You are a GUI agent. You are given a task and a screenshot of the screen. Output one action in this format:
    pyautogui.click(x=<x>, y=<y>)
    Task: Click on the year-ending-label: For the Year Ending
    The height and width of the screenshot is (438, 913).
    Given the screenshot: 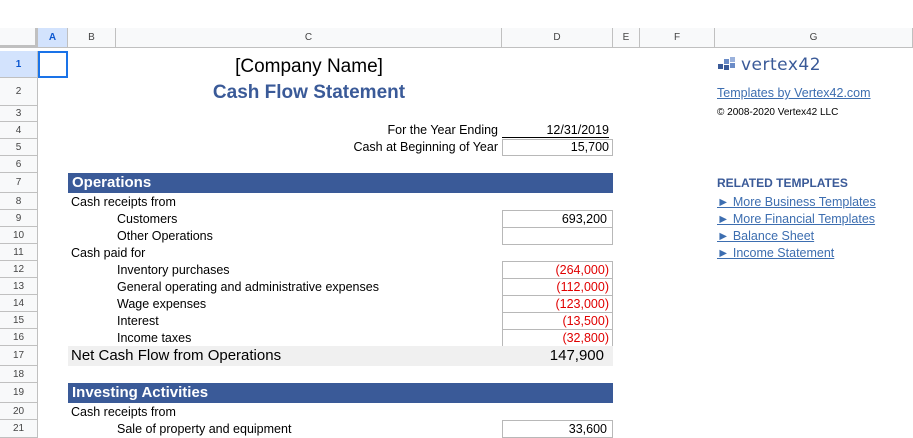 What is the action you would take?
    pyautogui.click(x=443, y=130)
    